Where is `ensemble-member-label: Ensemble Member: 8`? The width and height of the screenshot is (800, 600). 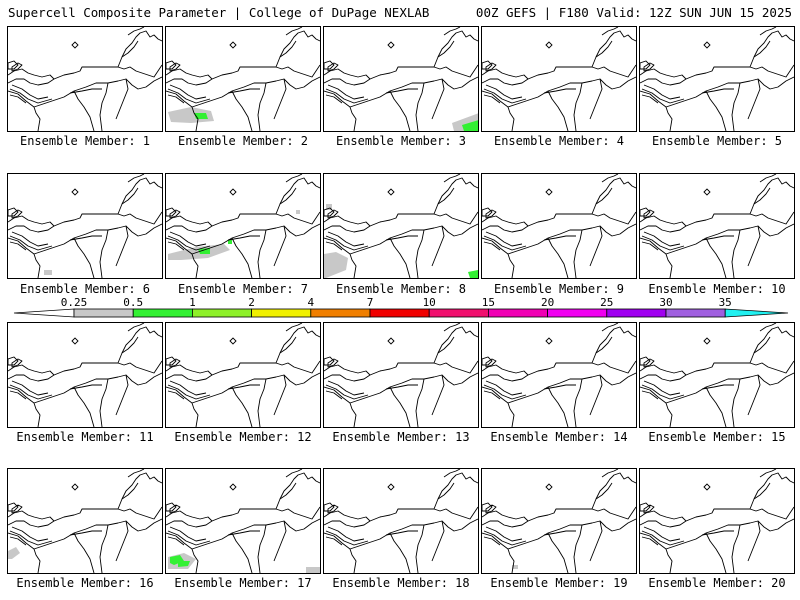
ensemble-member-label: Ensemble Member: 8 is located at coordinates (401, 289).